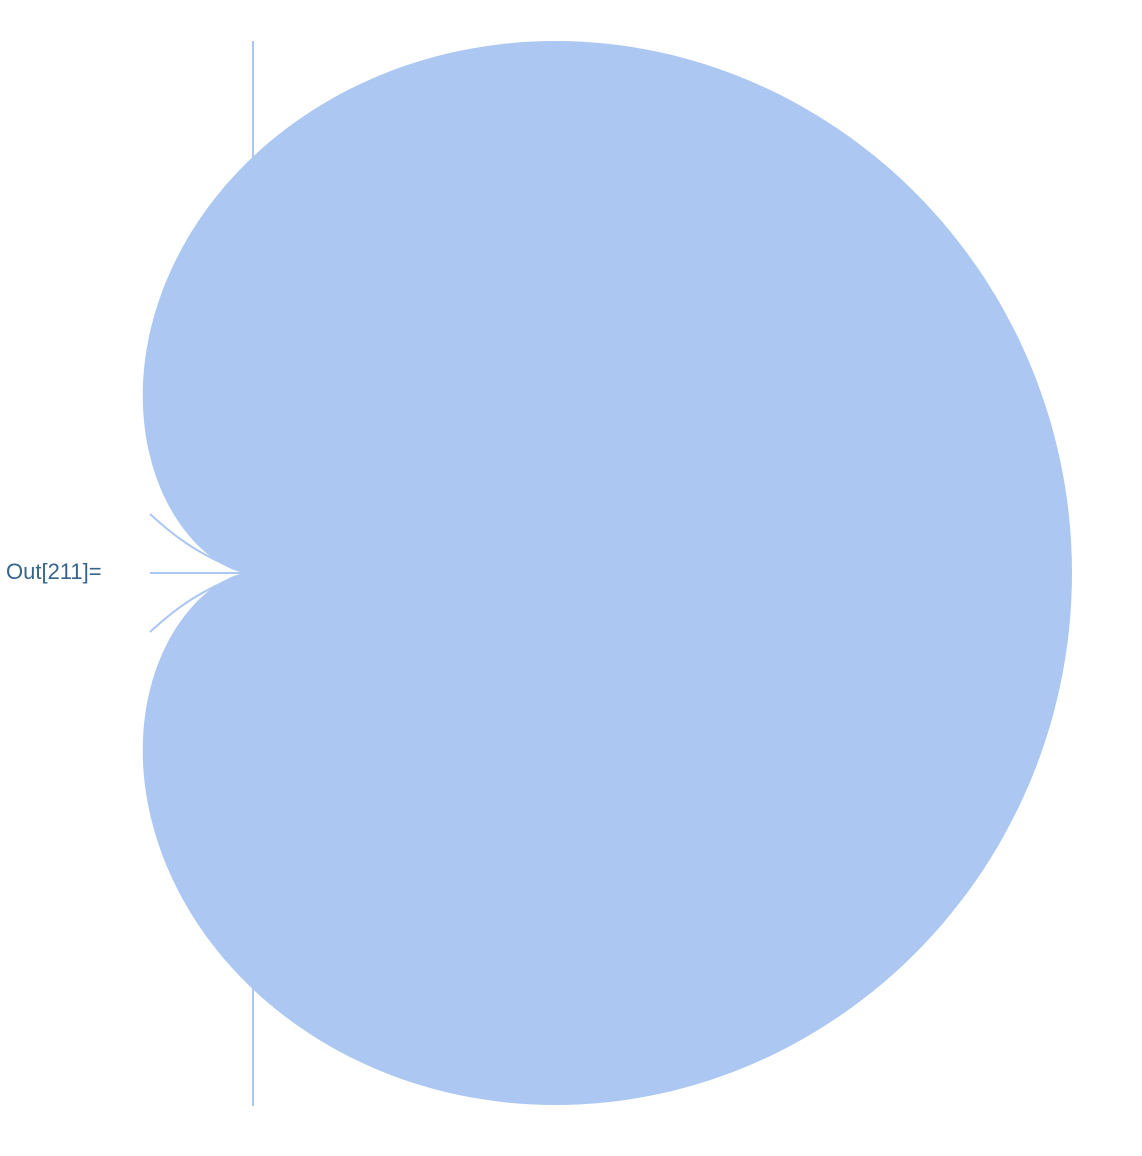 This screenshot has width=1142, height=1156. Describe the element at coordinates (198, 602) in the screenshot. I see `cusp-curve-lower` at that location.